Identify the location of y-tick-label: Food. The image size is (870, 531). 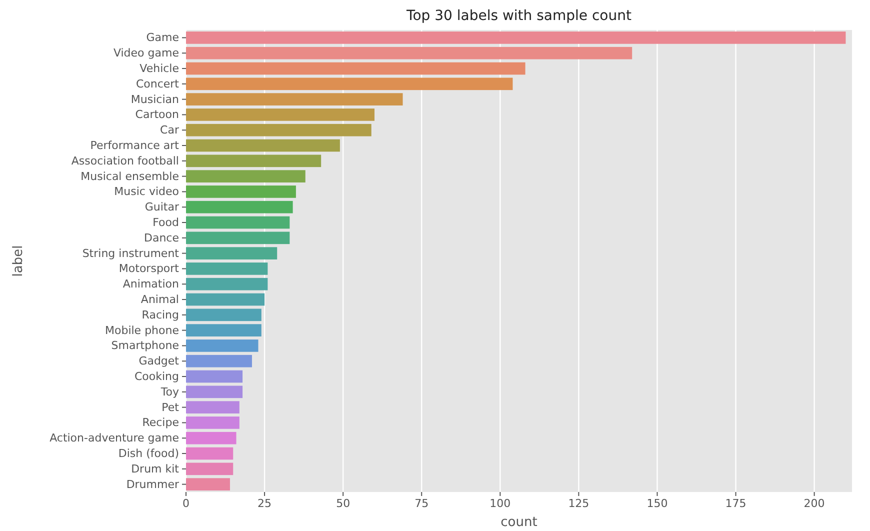
(165, 223).